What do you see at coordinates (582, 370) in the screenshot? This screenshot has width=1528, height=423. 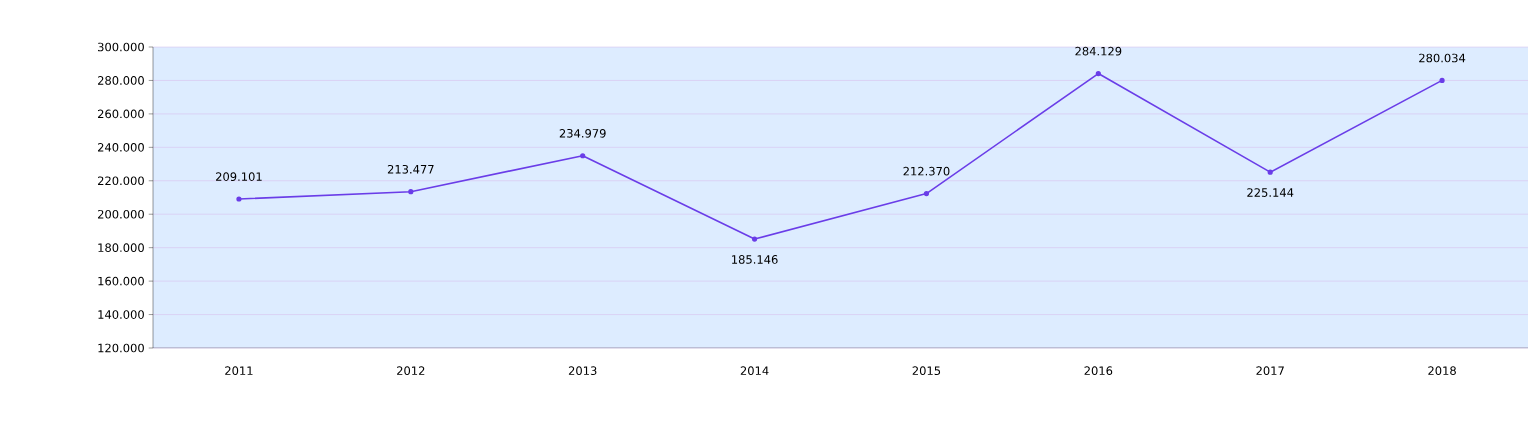 I see `x-tick-label: 2013` at bounding box center [582, 370].